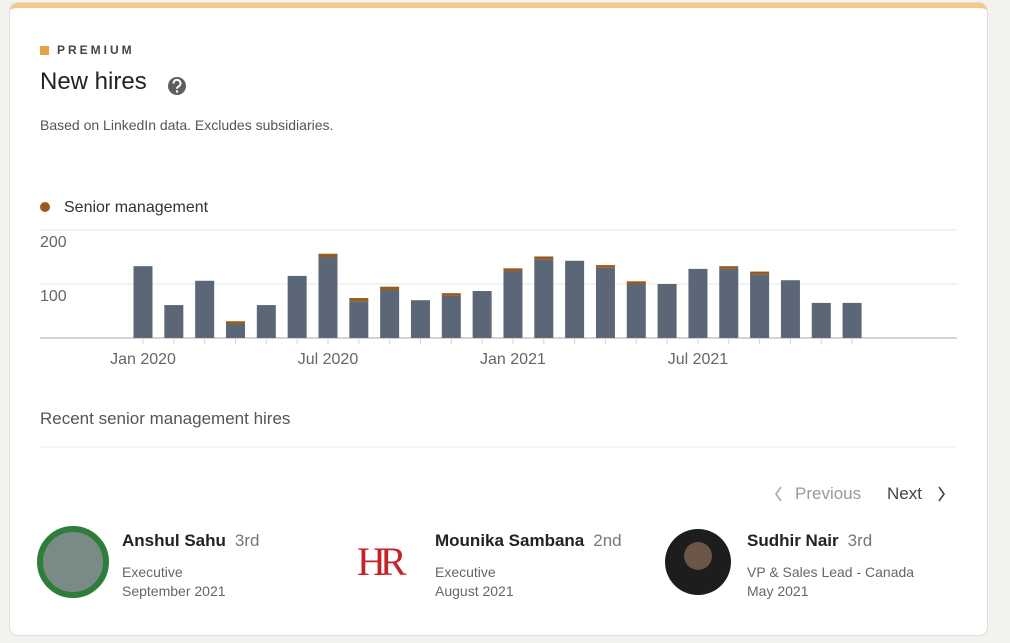 The height and width of the screenshot is (643, 1010). What do you see at coordinates (513, 359) in the screenshot?
I see `x-tick-label: Jan 2021` at bounding box center [513, 359].